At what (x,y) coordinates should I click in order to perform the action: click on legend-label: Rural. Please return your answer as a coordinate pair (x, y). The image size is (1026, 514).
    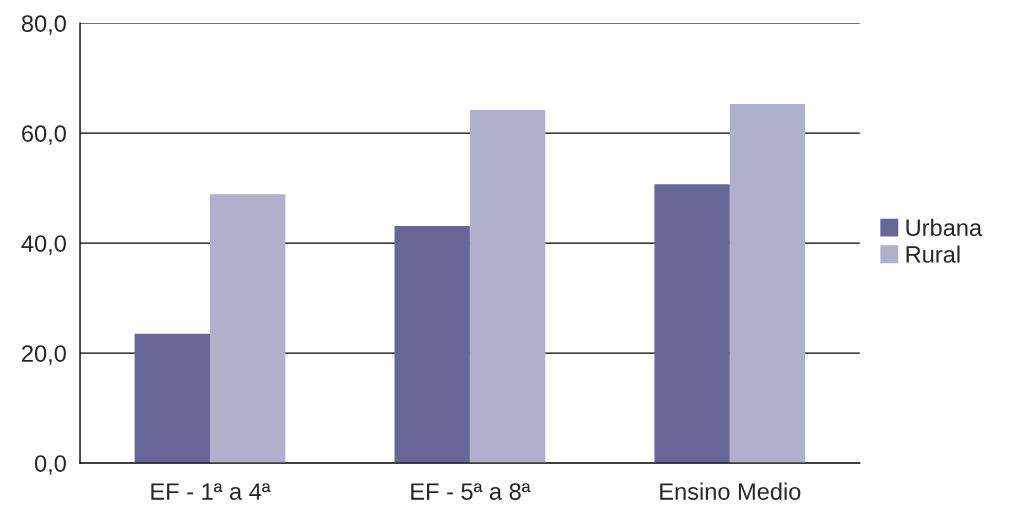
    Looking at the image, I should click on (933, 254).